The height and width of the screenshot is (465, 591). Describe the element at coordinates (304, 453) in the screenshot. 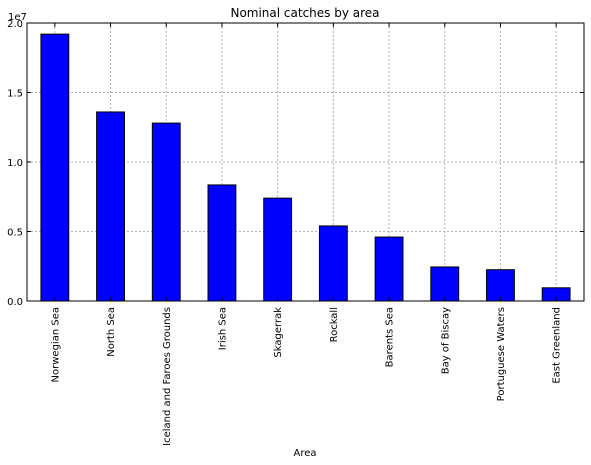

I see `x-axis-label: Area` at that location.